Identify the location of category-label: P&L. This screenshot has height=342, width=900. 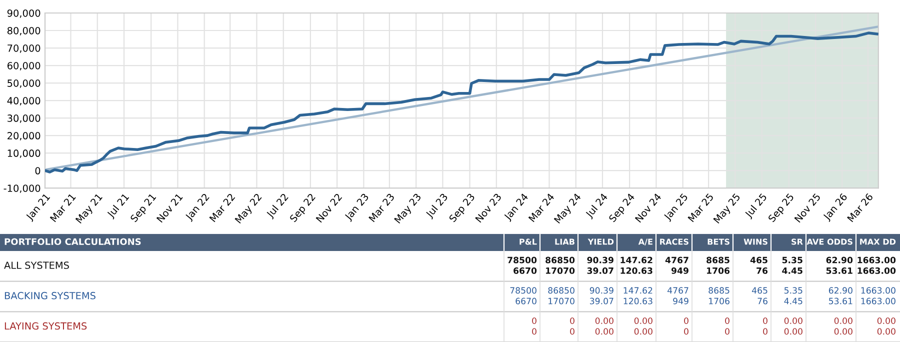
(528, 241).